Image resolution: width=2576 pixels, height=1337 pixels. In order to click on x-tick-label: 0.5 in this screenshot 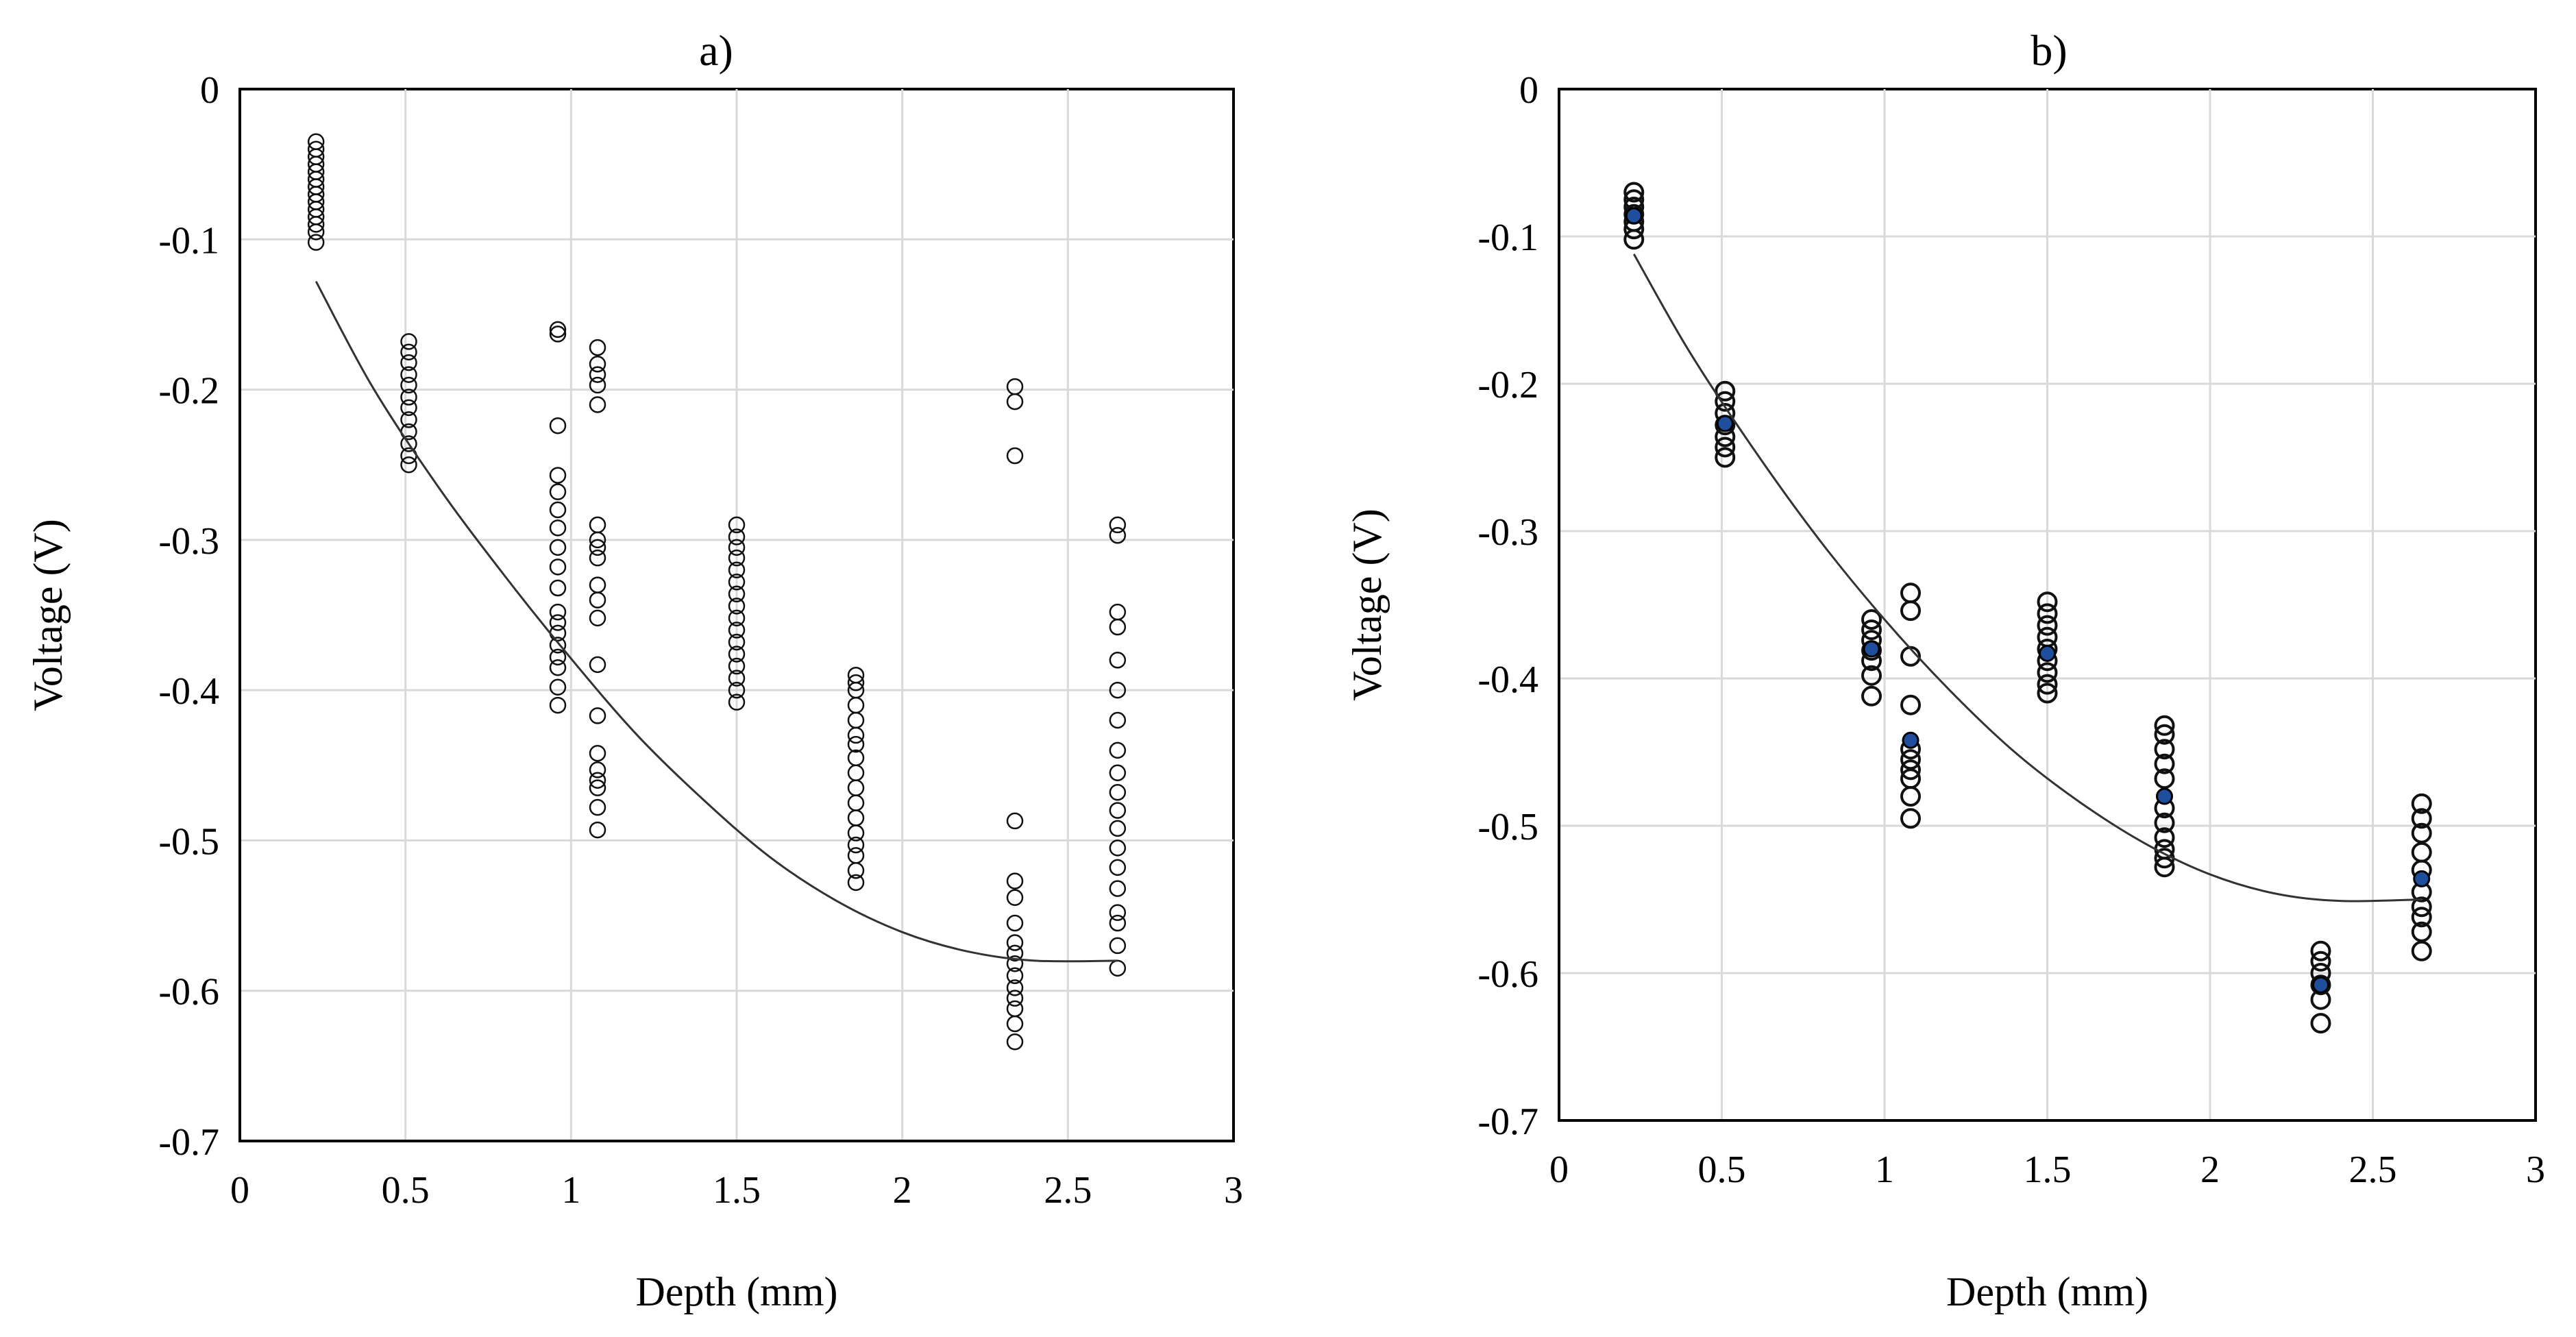, I will do `click(406, 1190)`.